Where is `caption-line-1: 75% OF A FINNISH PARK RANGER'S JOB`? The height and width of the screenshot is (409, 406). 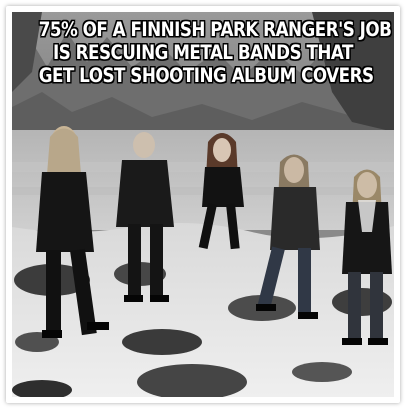 caption-line-1: 75% OF A FINNISH PARK RANGER'S JOB is located at coordinates (215, 29).